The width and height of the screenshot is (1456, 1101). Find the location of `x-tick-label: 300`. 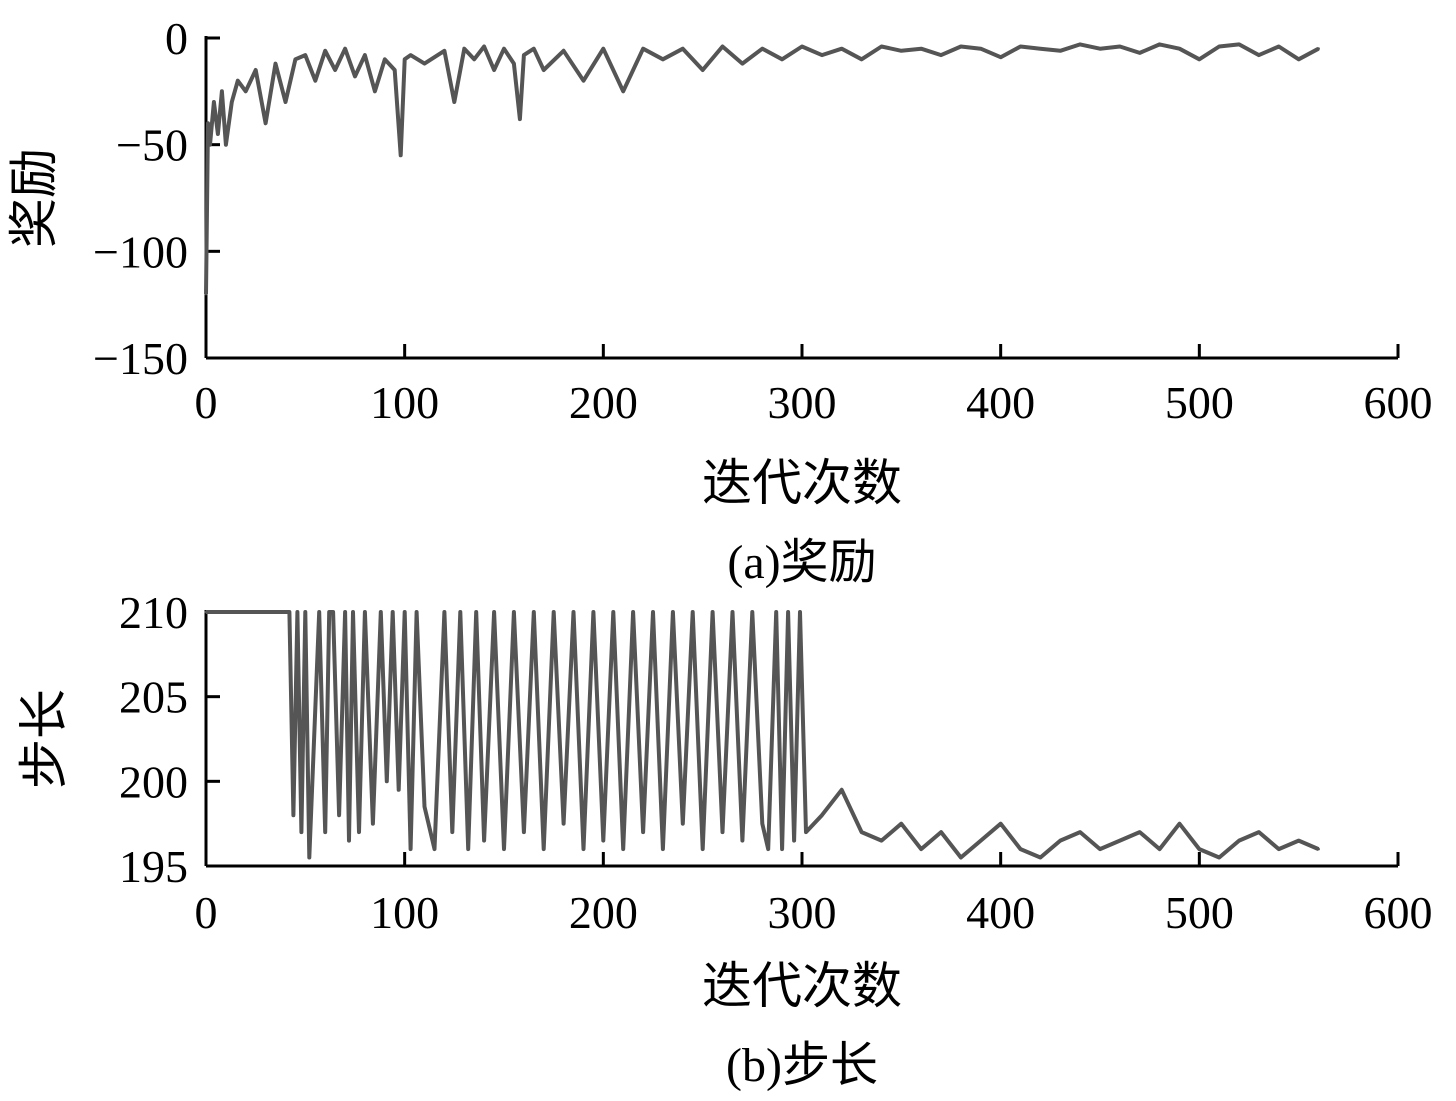

x-tick-label: 300 is located at coordinates (802, 402).